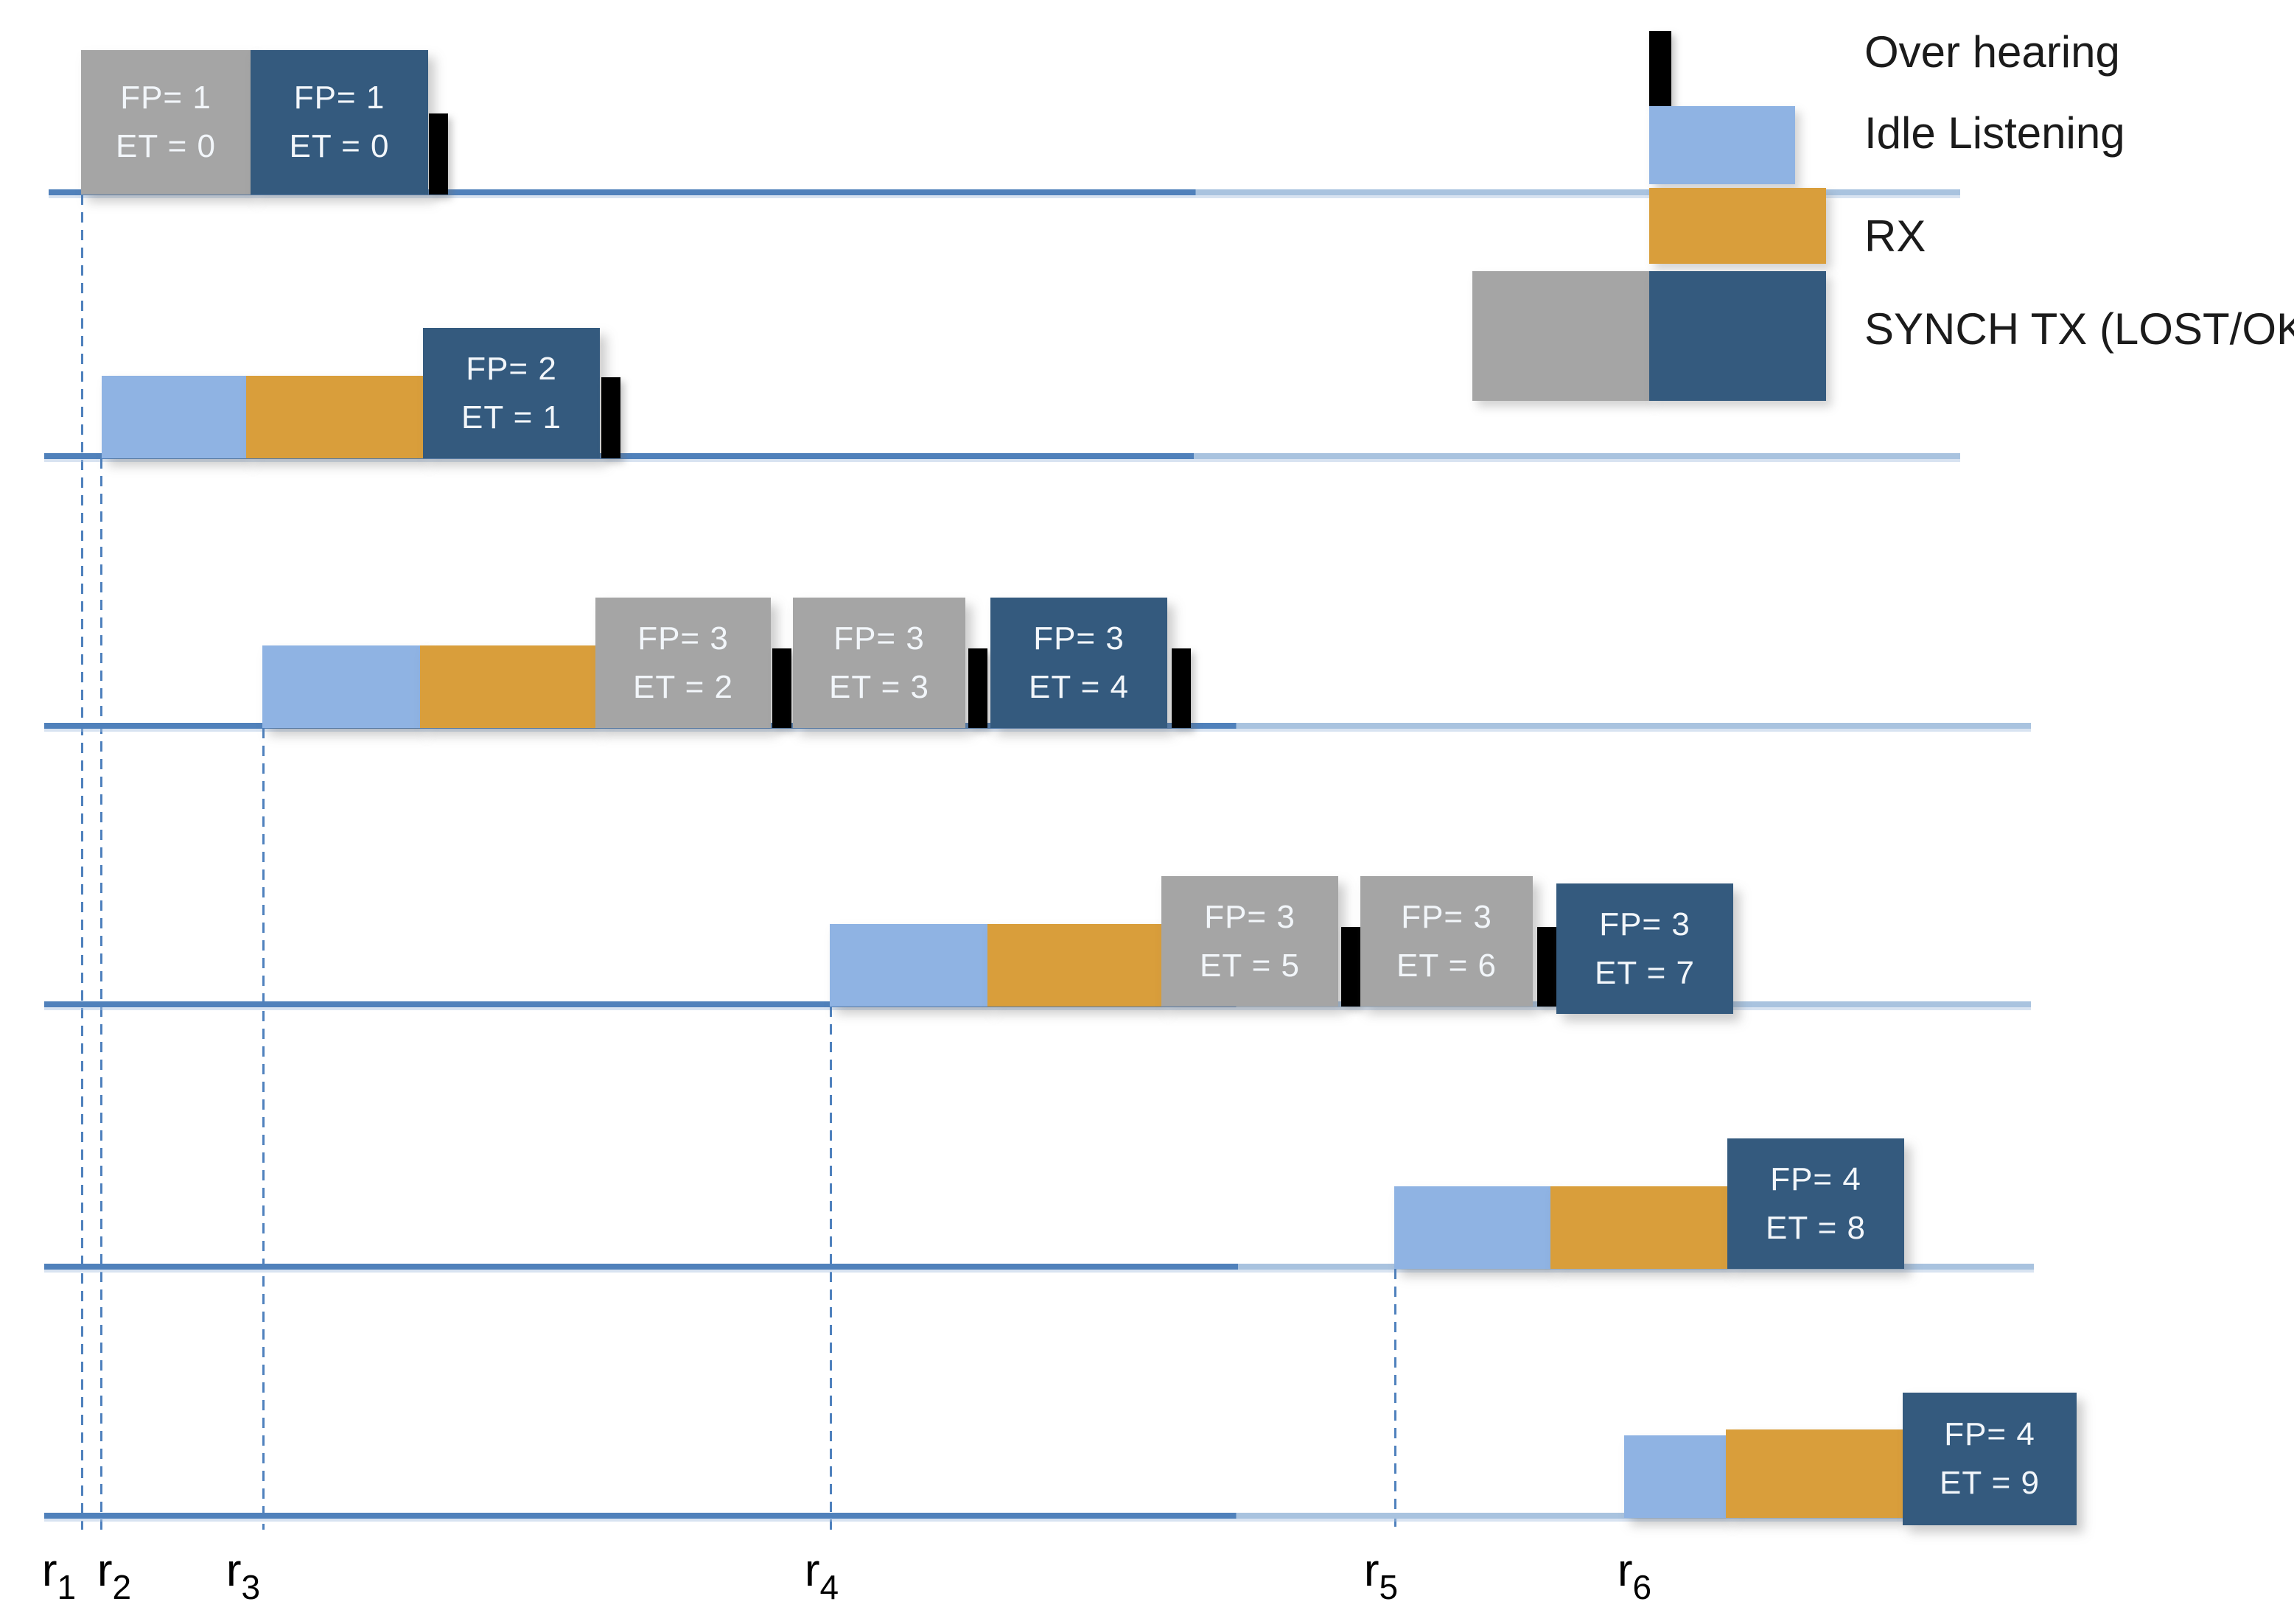  I want to click on synch-tx-ok-block: FP= 2 ET = 1, so click(511, 393).